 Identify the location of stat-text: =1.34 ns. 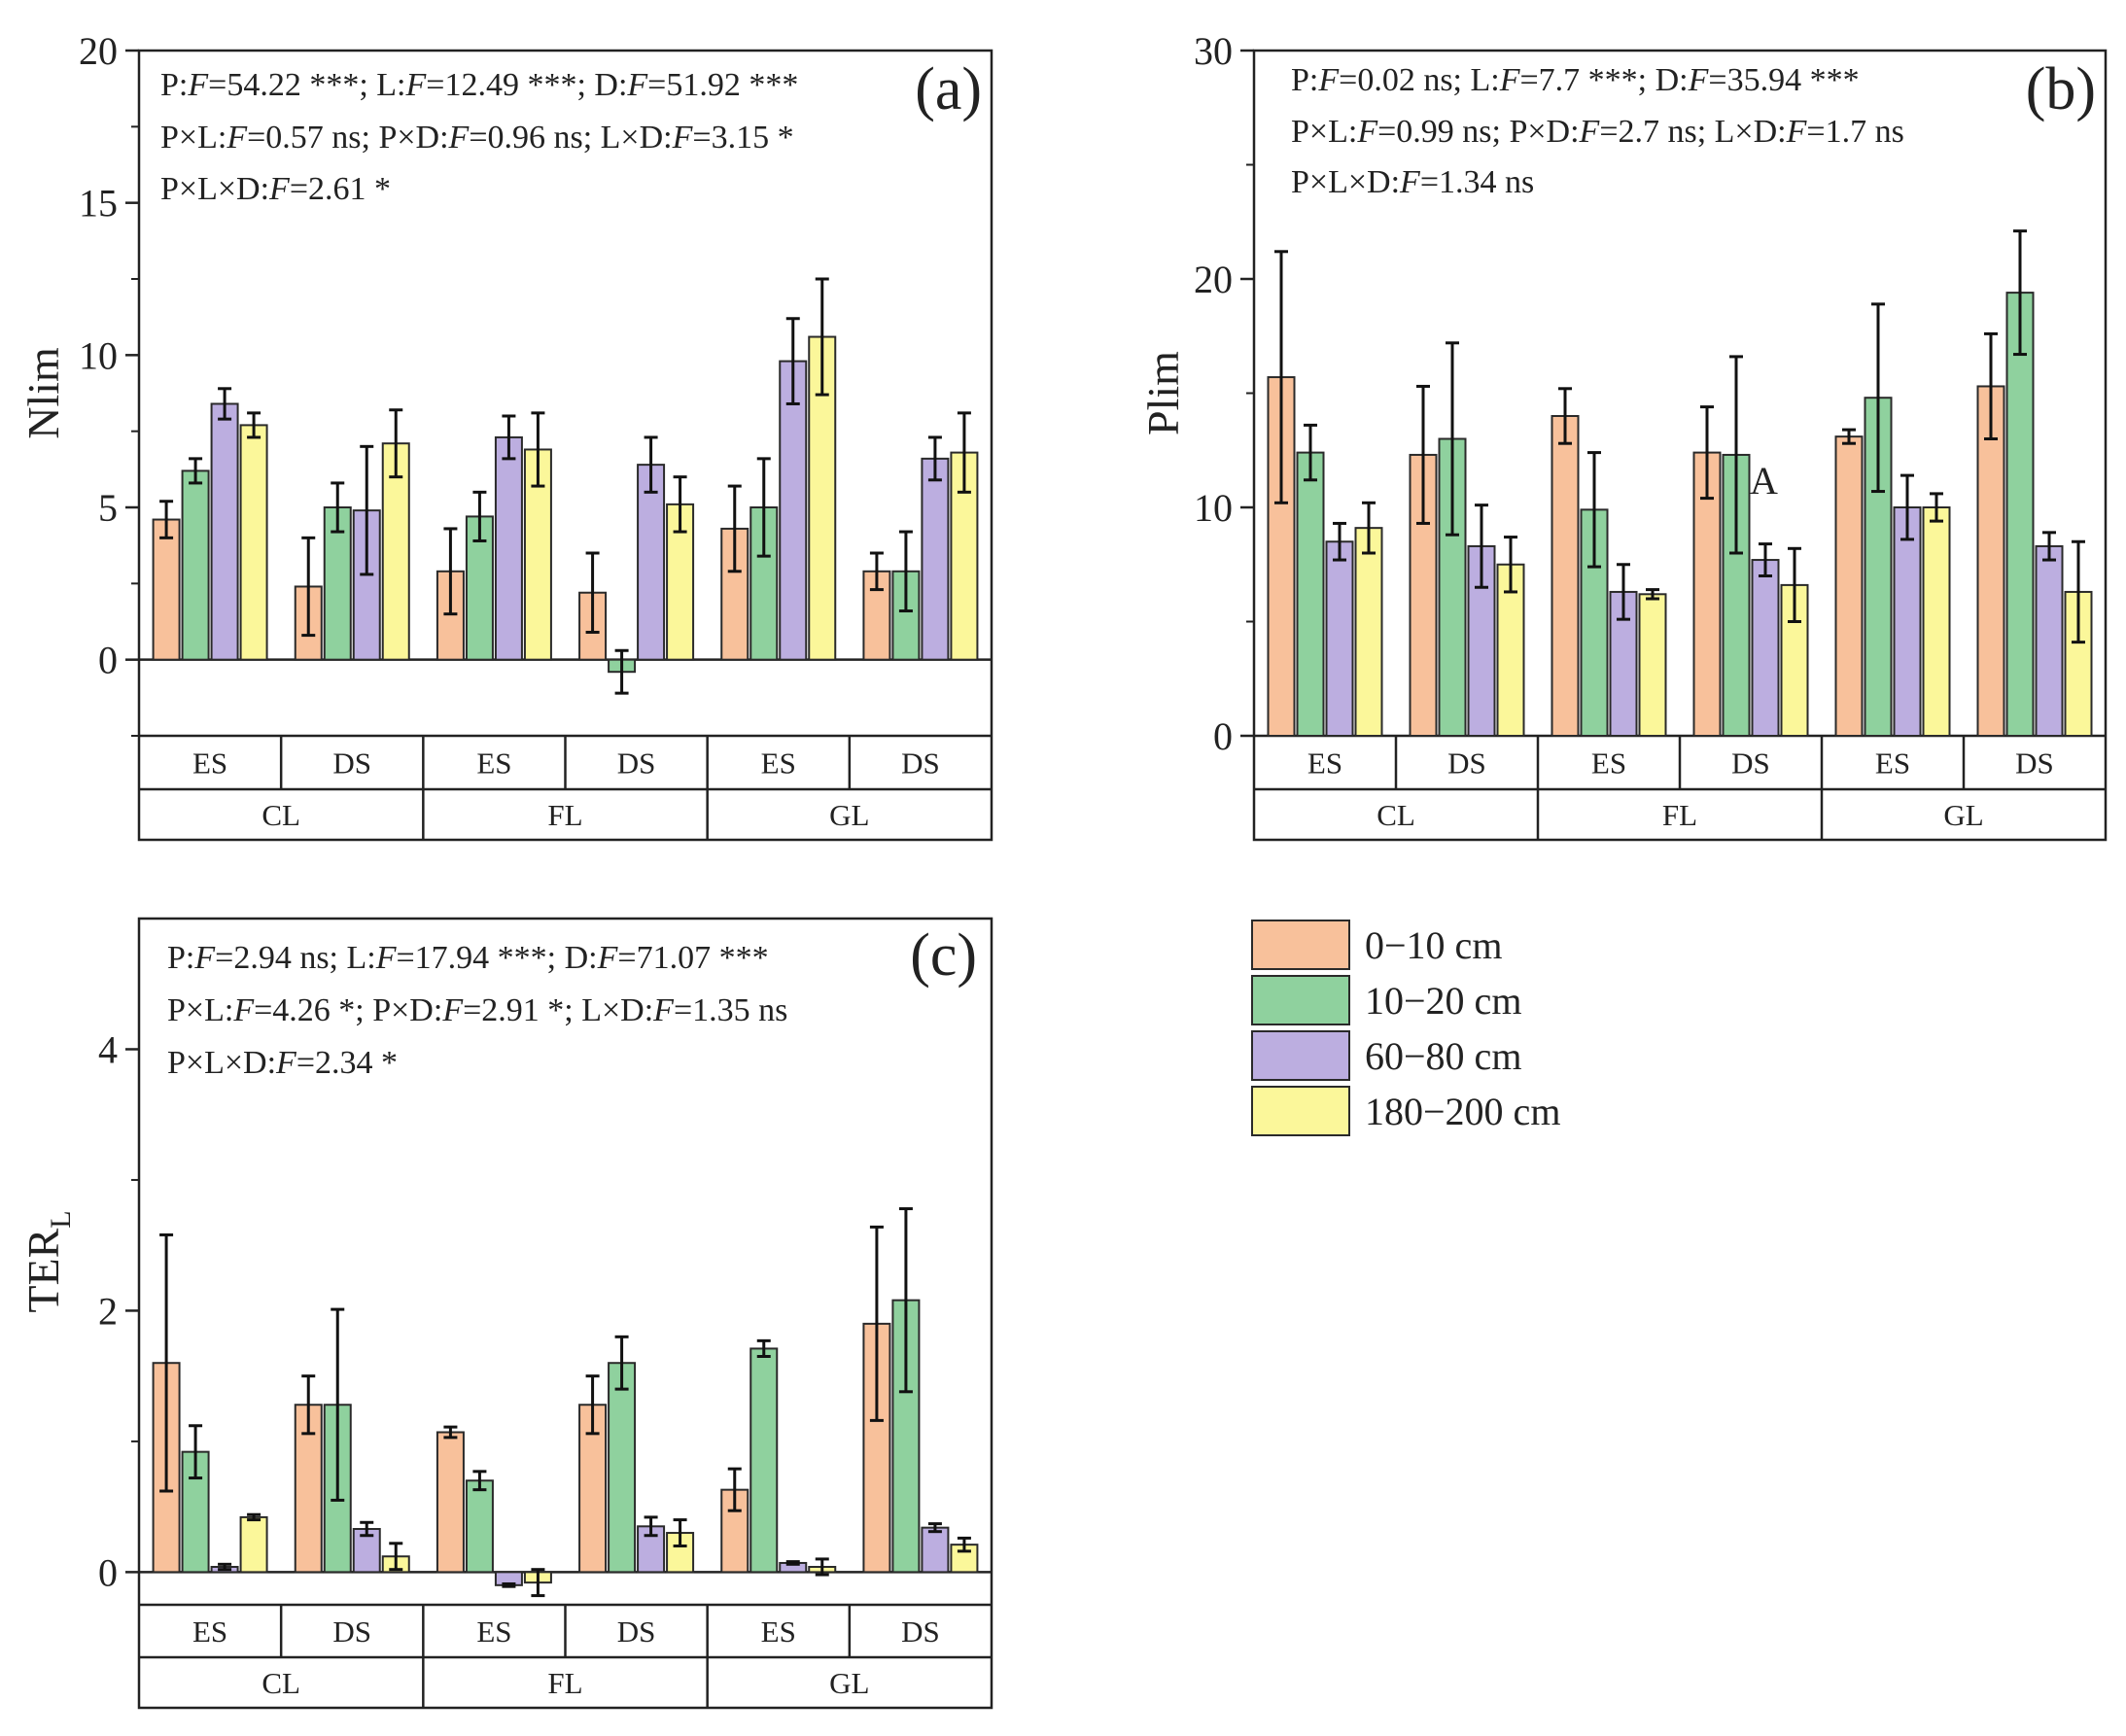
(1477, 182).